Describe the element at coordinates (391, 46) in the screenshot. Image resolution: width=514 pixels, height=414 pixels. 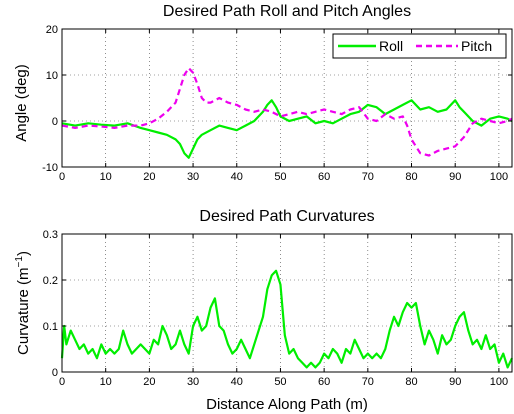
I see `legend-label-roll: Roll` at that location.